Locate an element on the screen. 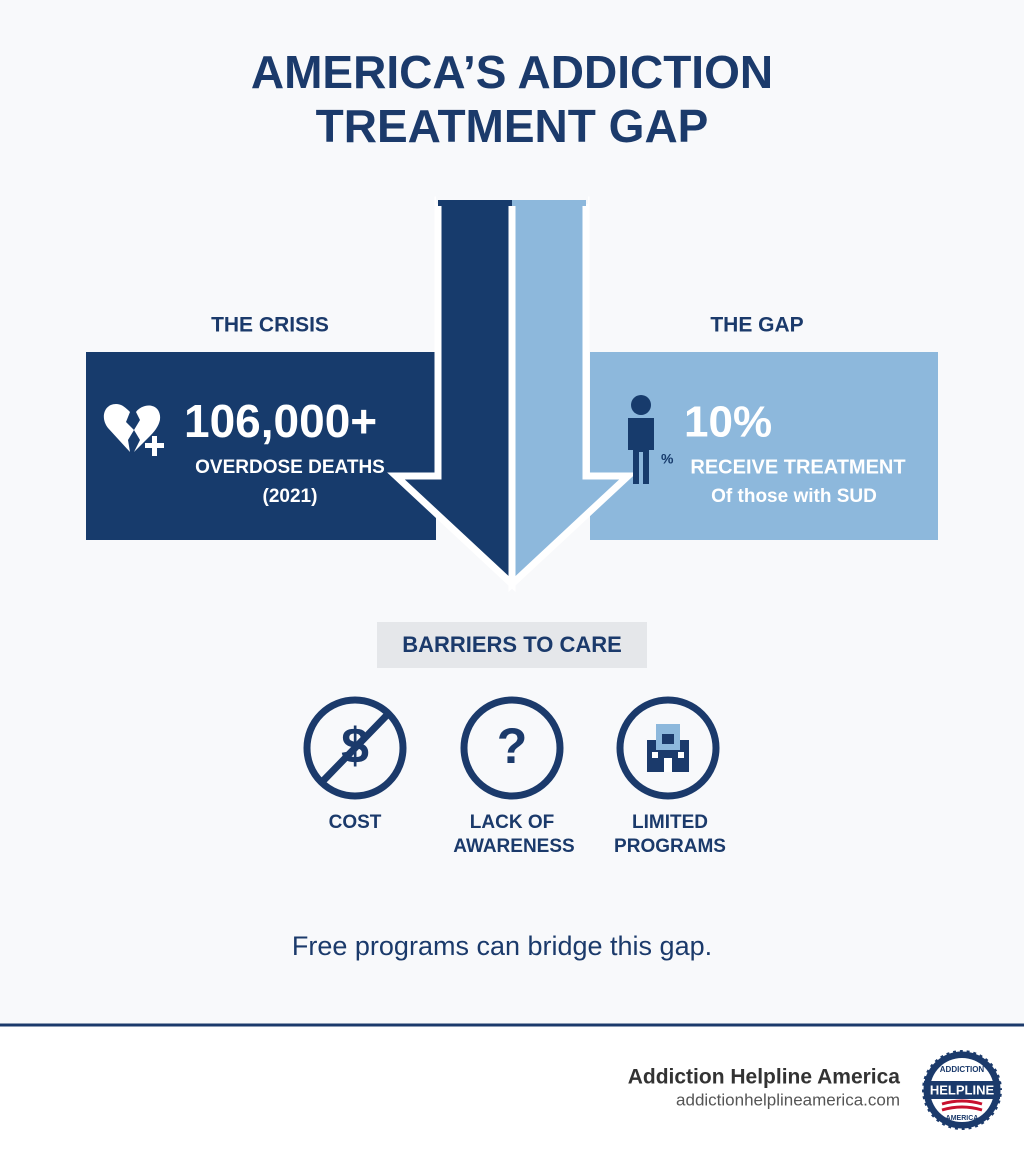  barriers-heading: BARRIERS TO CARE is located at coordinates (512, 644).